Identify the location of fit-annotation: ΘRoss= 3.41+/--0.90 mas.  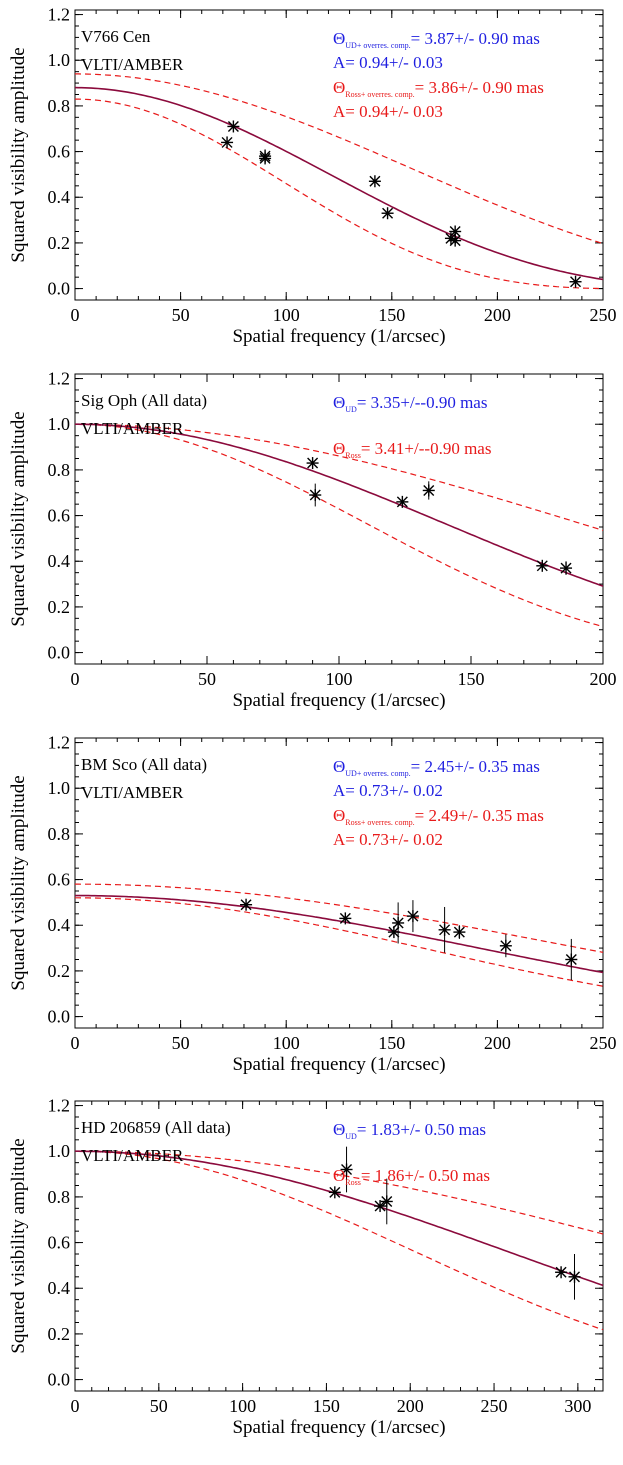
(412, 449).